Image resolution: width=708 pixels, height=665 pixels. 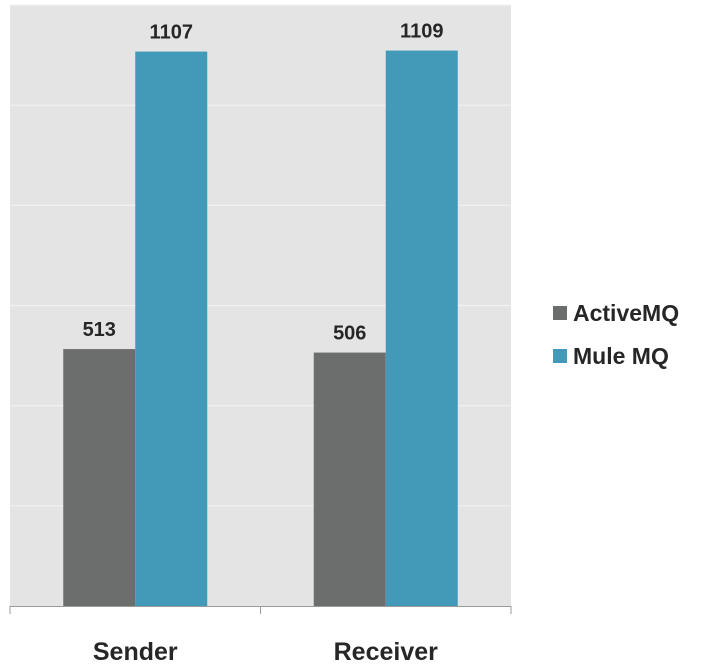 What do you see at coordinates (260, 635) in the screenshot?
I see `x-axis: Sender Receiver` at bounding box center [260, 635].